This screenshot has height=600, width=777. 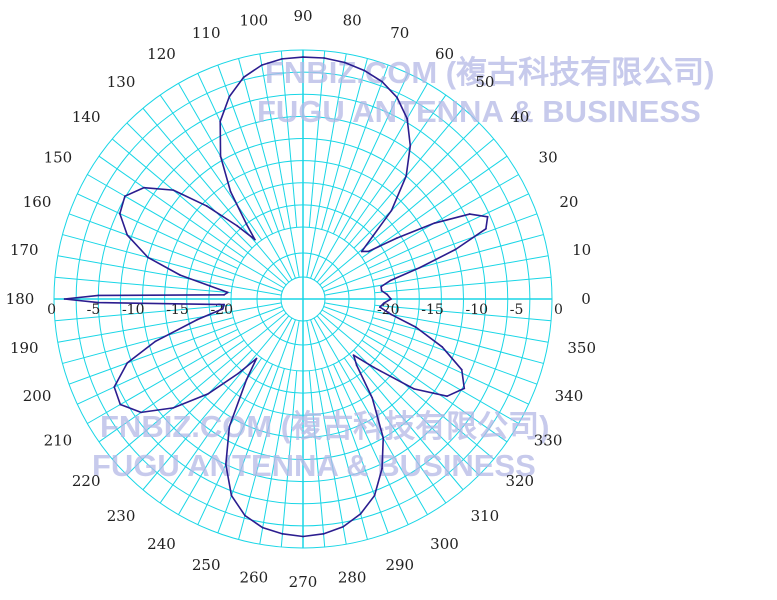 I want to click on angle-tick-label: 340, so click(x=569, y=396).